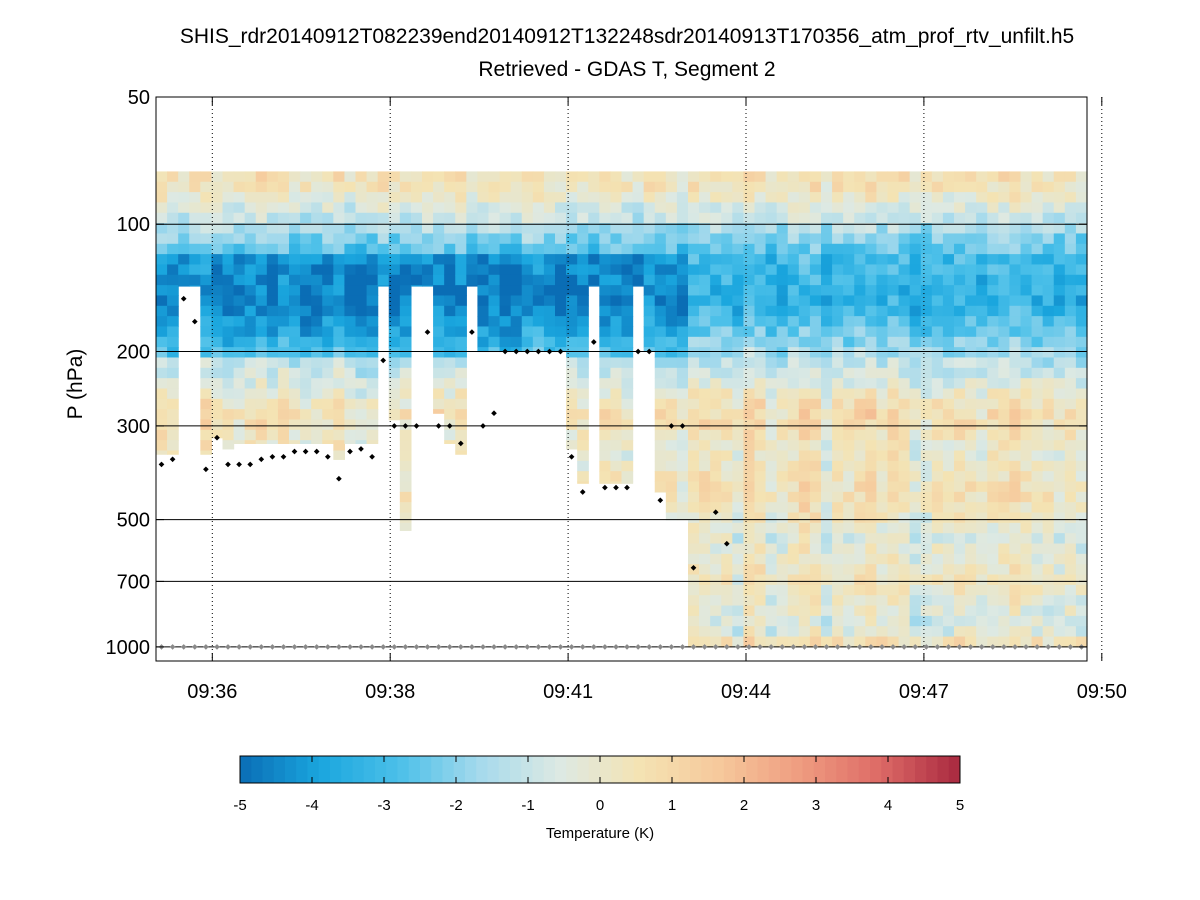  Describe the element at coordinates (438, 426) in the screenshot. I see `cloud-top-marker` at that location.